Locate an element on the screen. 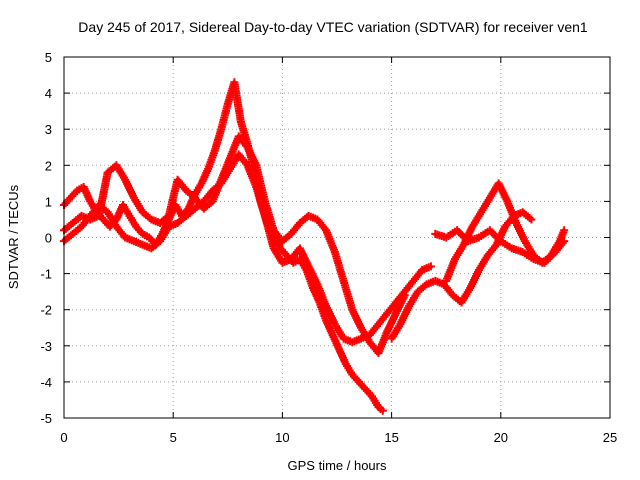 This screenshot has width=640, height=480. x-tick-label: 15 is located at coordinates (391, 437).